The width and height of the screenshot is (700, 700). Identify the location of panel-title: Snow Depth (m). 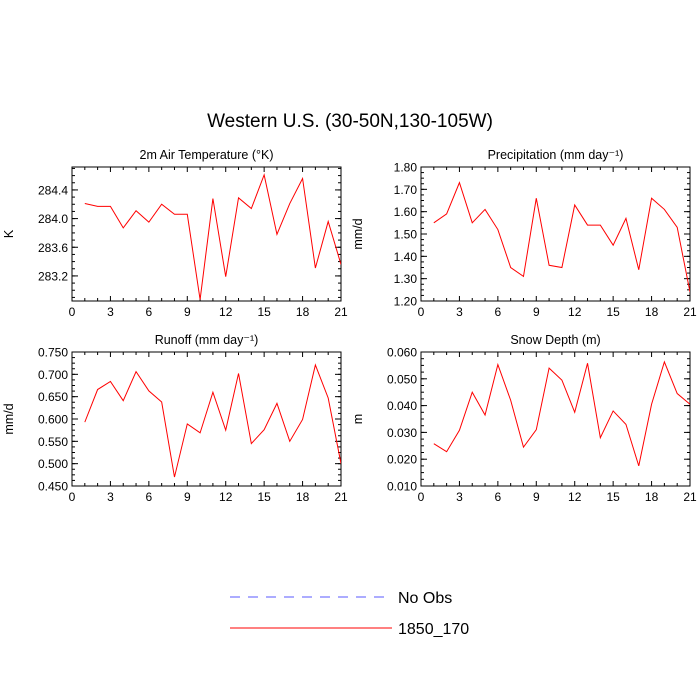
(555, 340).